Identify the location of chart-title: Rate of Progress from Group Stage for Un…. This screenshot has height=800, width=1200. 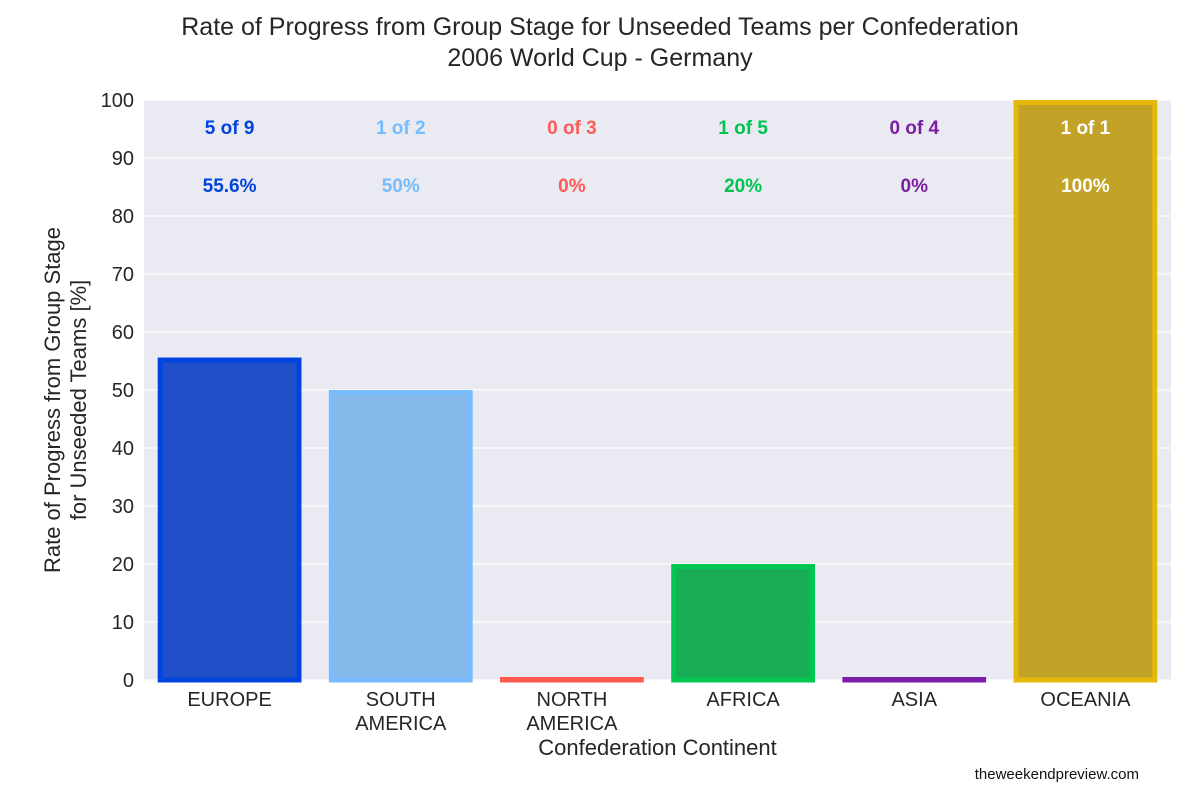
(600, 42).